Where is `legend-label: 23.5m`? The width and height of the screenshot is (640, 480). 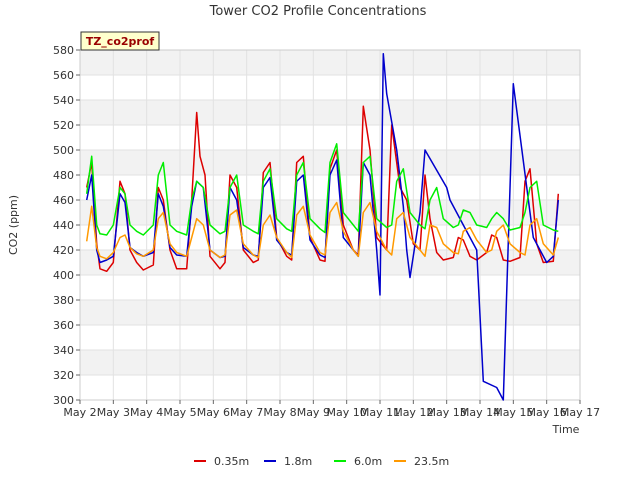 legend-label: 23.5m is located at coordinates (431, 461).